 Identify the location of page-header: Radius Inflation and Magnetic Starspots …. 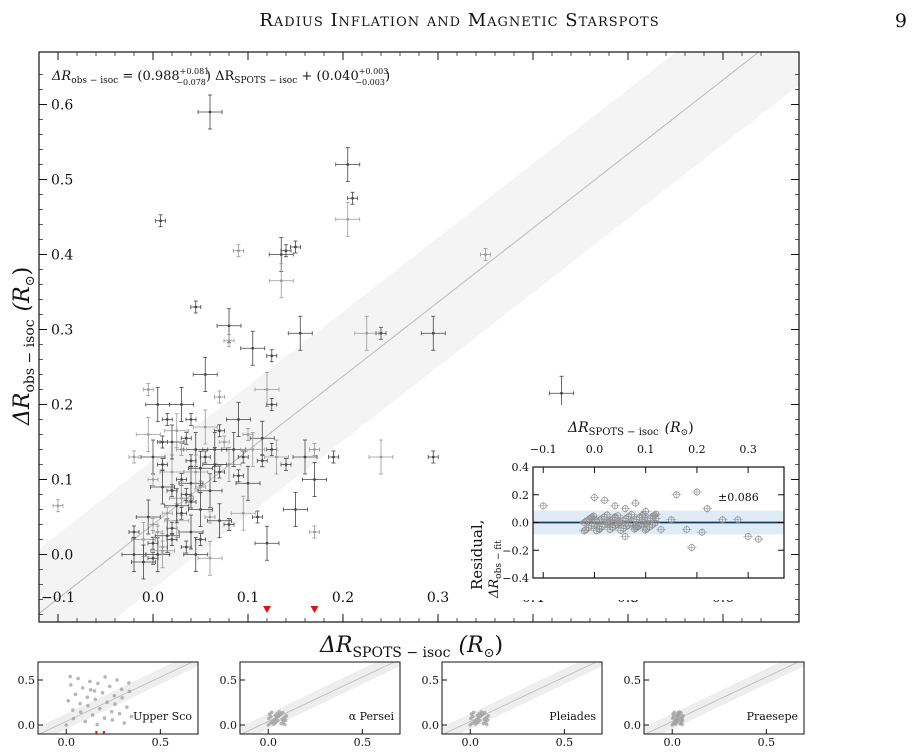
(459, 22).